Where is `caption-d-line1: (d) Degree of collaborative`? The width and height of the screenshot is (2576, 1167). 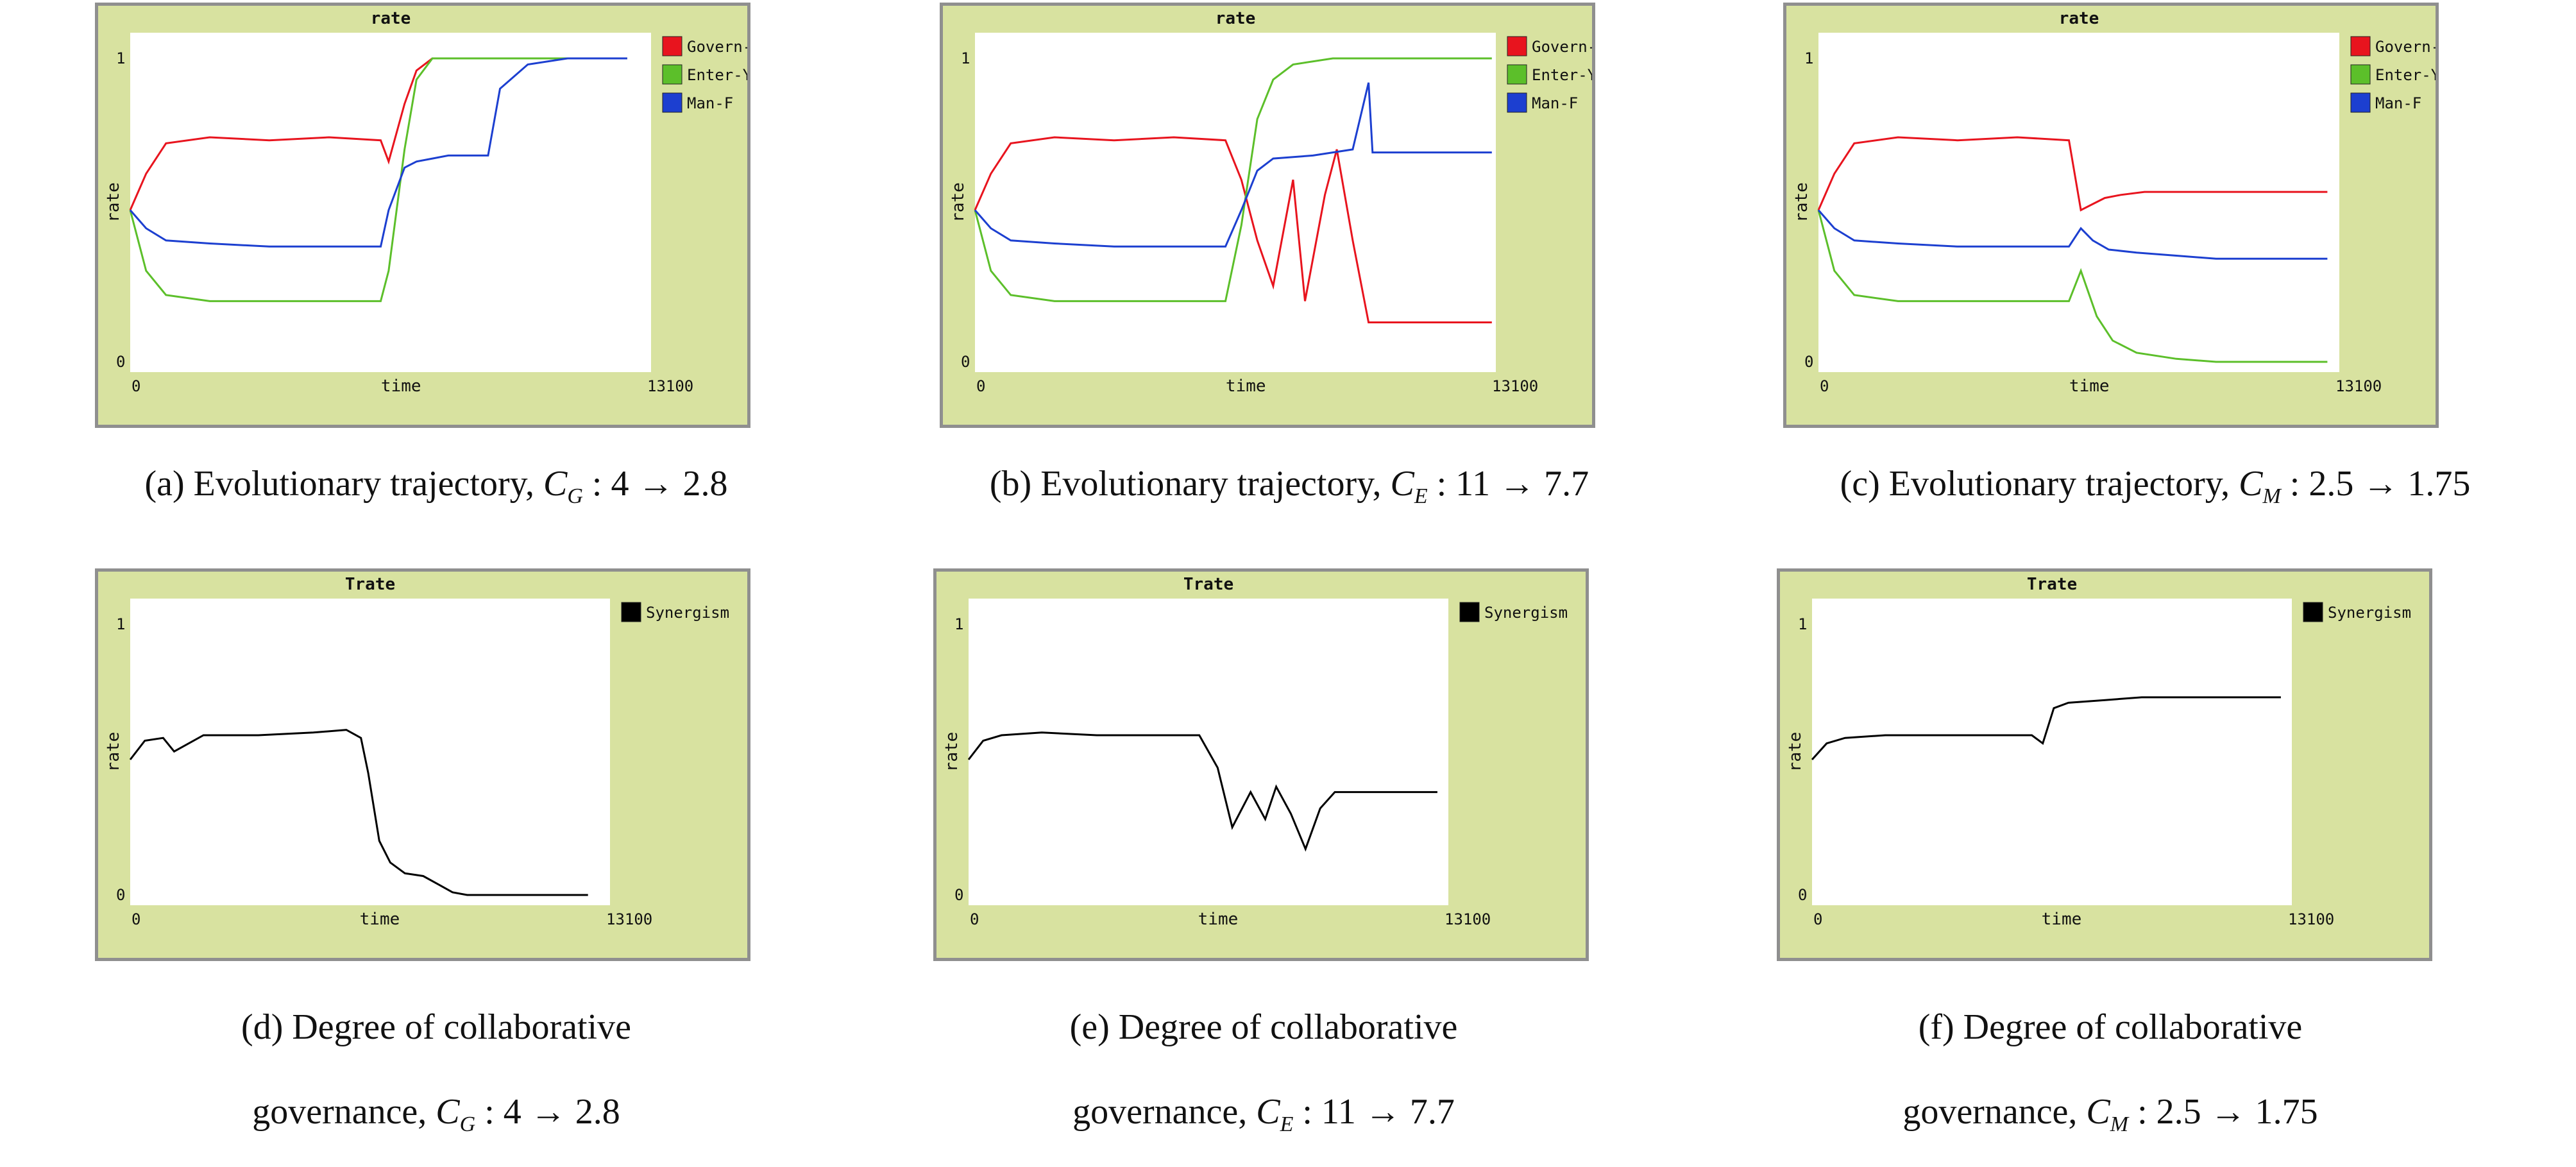 caption-d-line1: (d) Degree of collaborative is located at coordinates (436, 1027).